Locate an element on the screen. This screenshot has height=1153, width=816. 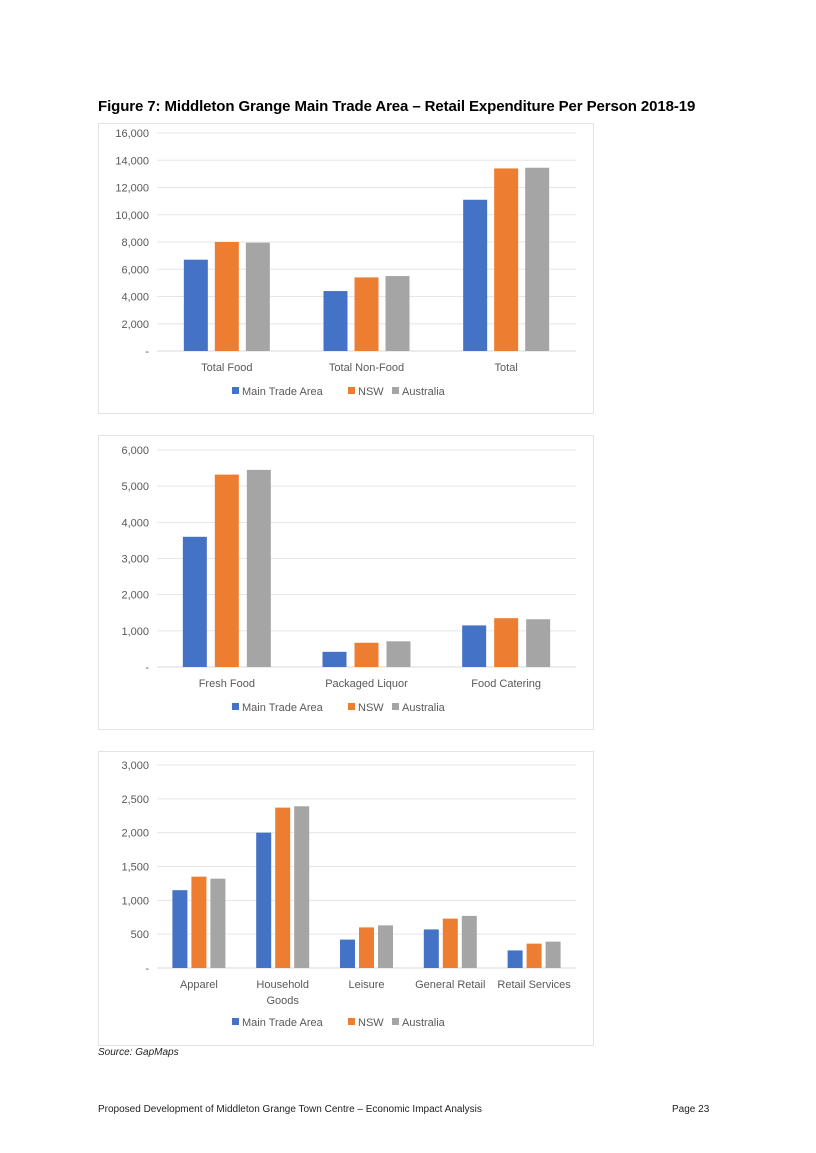
x-tick-label: Leisure is located at coordinates (366, 985).